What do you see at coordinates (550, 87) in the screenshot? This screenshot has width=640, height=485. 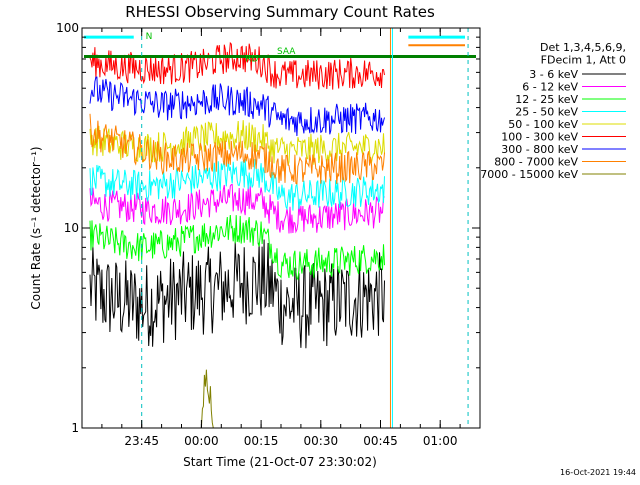 I see `legend-label-6-12-kev: 6 - 12 keV` at bounding box center [550, 87].